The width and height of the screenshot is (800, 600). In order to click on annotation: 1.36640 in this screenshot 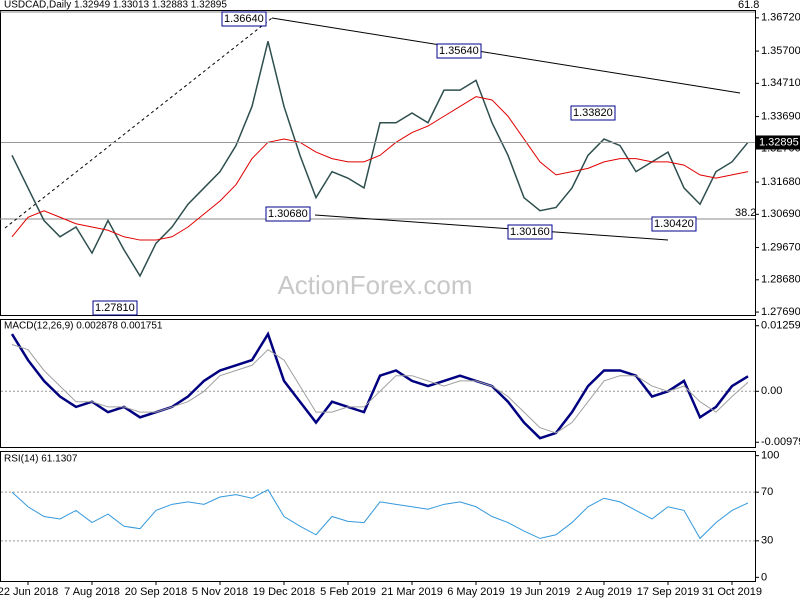, I will do `click(244, 19)`.